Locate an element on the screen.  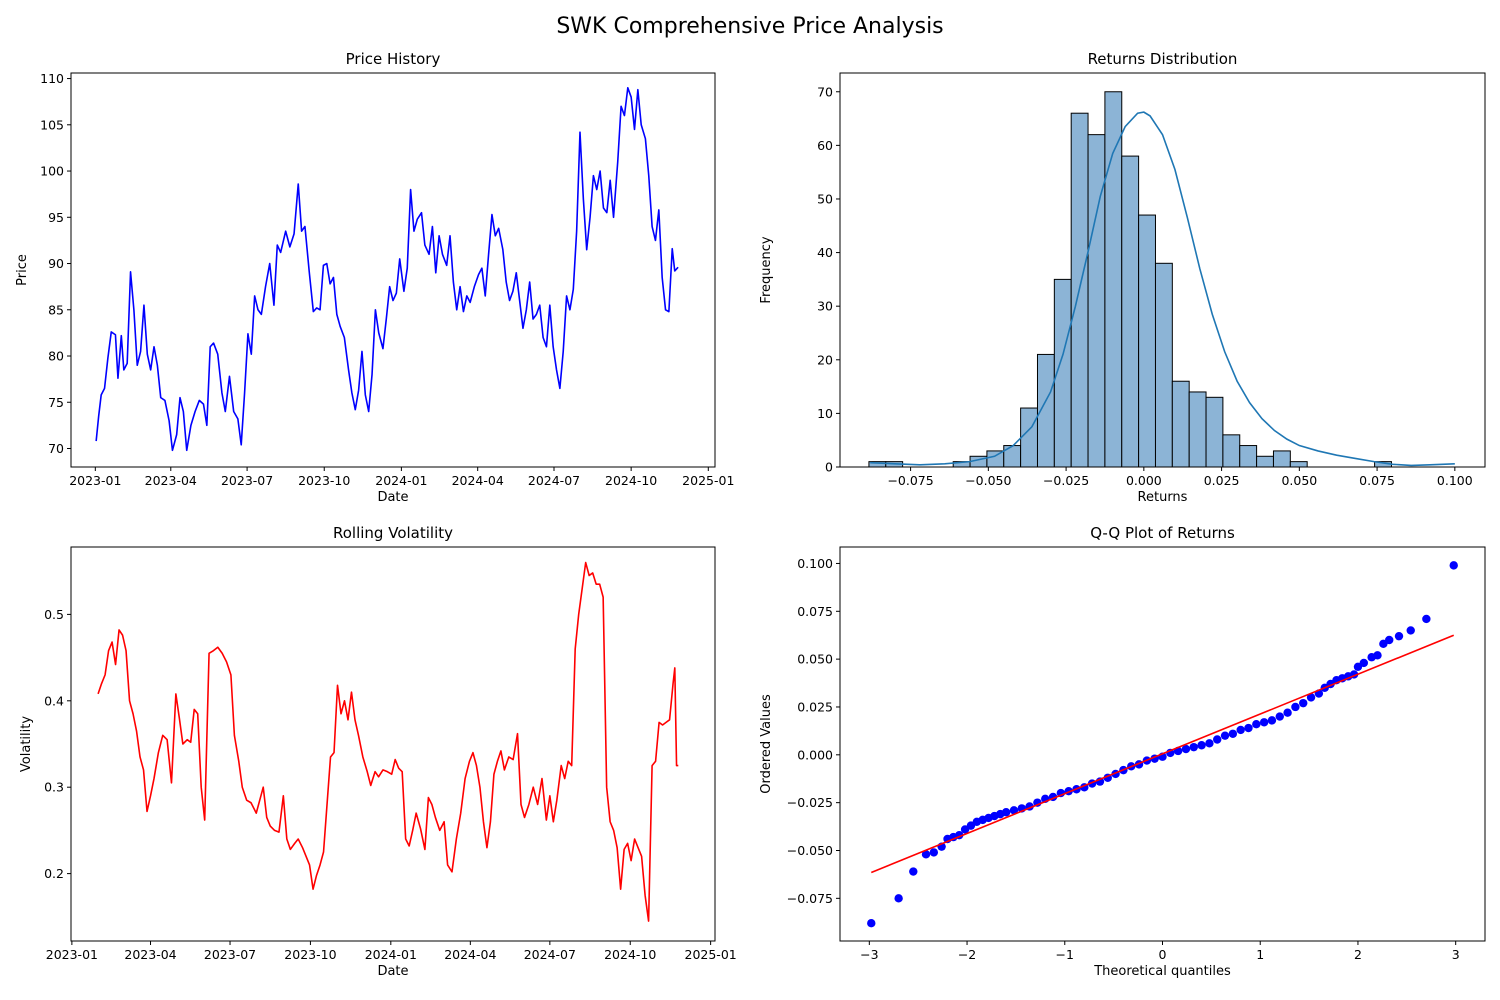
x-tick-label: 2025-01 is located at coordinates (708, 480).